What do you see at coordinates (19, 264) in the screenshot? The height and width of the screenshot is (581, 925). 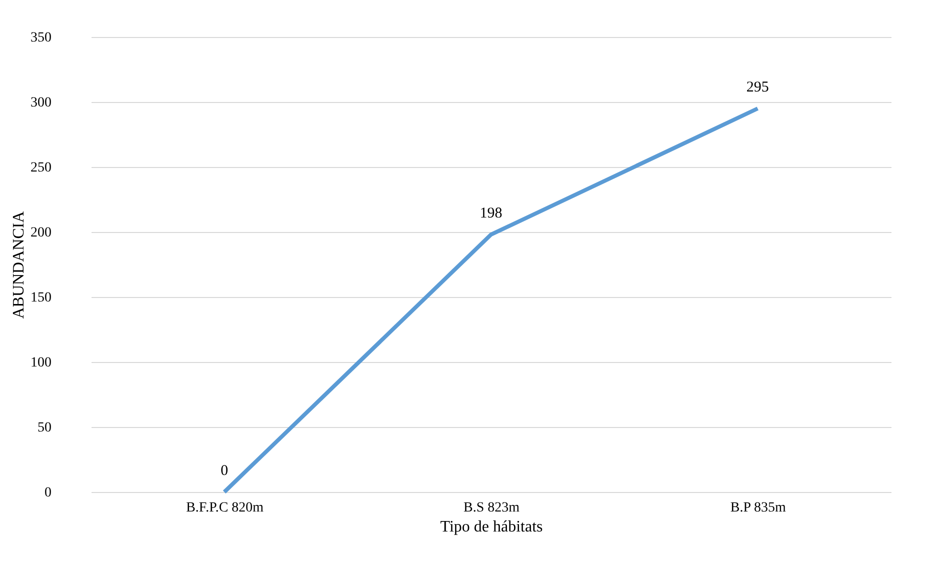 I see `y-axis-title: ABUNDANCIA` at bounding box center [19, 264].